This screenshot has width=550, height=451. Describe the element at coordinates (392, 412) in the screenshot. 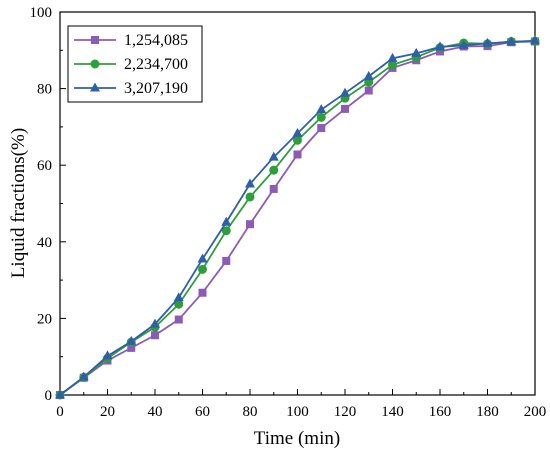

I see `x-tick-label: 140` at that location.